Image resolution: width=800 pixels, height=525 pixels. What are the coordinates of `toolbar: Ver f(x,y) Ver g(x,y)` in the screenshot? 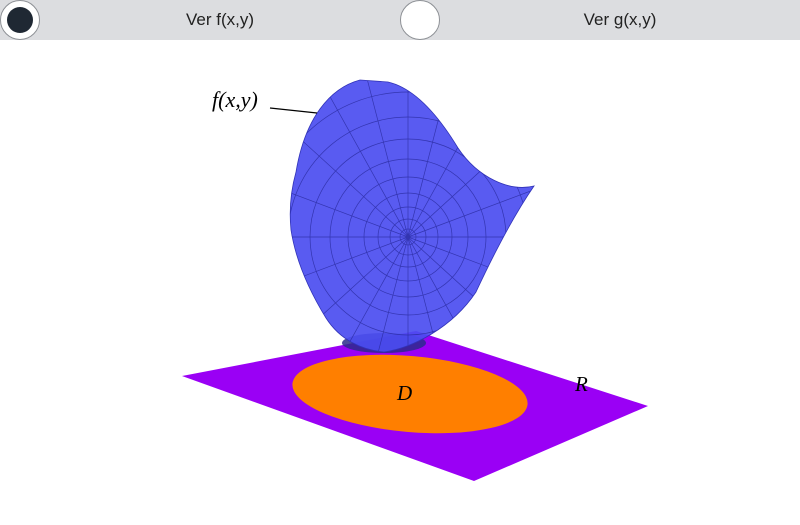 It's located at (400, 20).